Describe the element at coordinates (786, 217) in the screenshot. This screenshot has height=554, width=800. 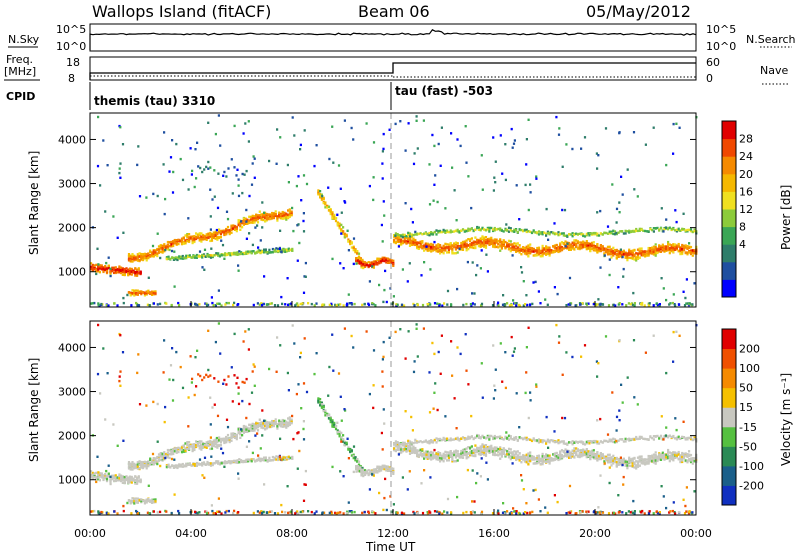
I see `power-cbar-label: Power [dB]` at that location.